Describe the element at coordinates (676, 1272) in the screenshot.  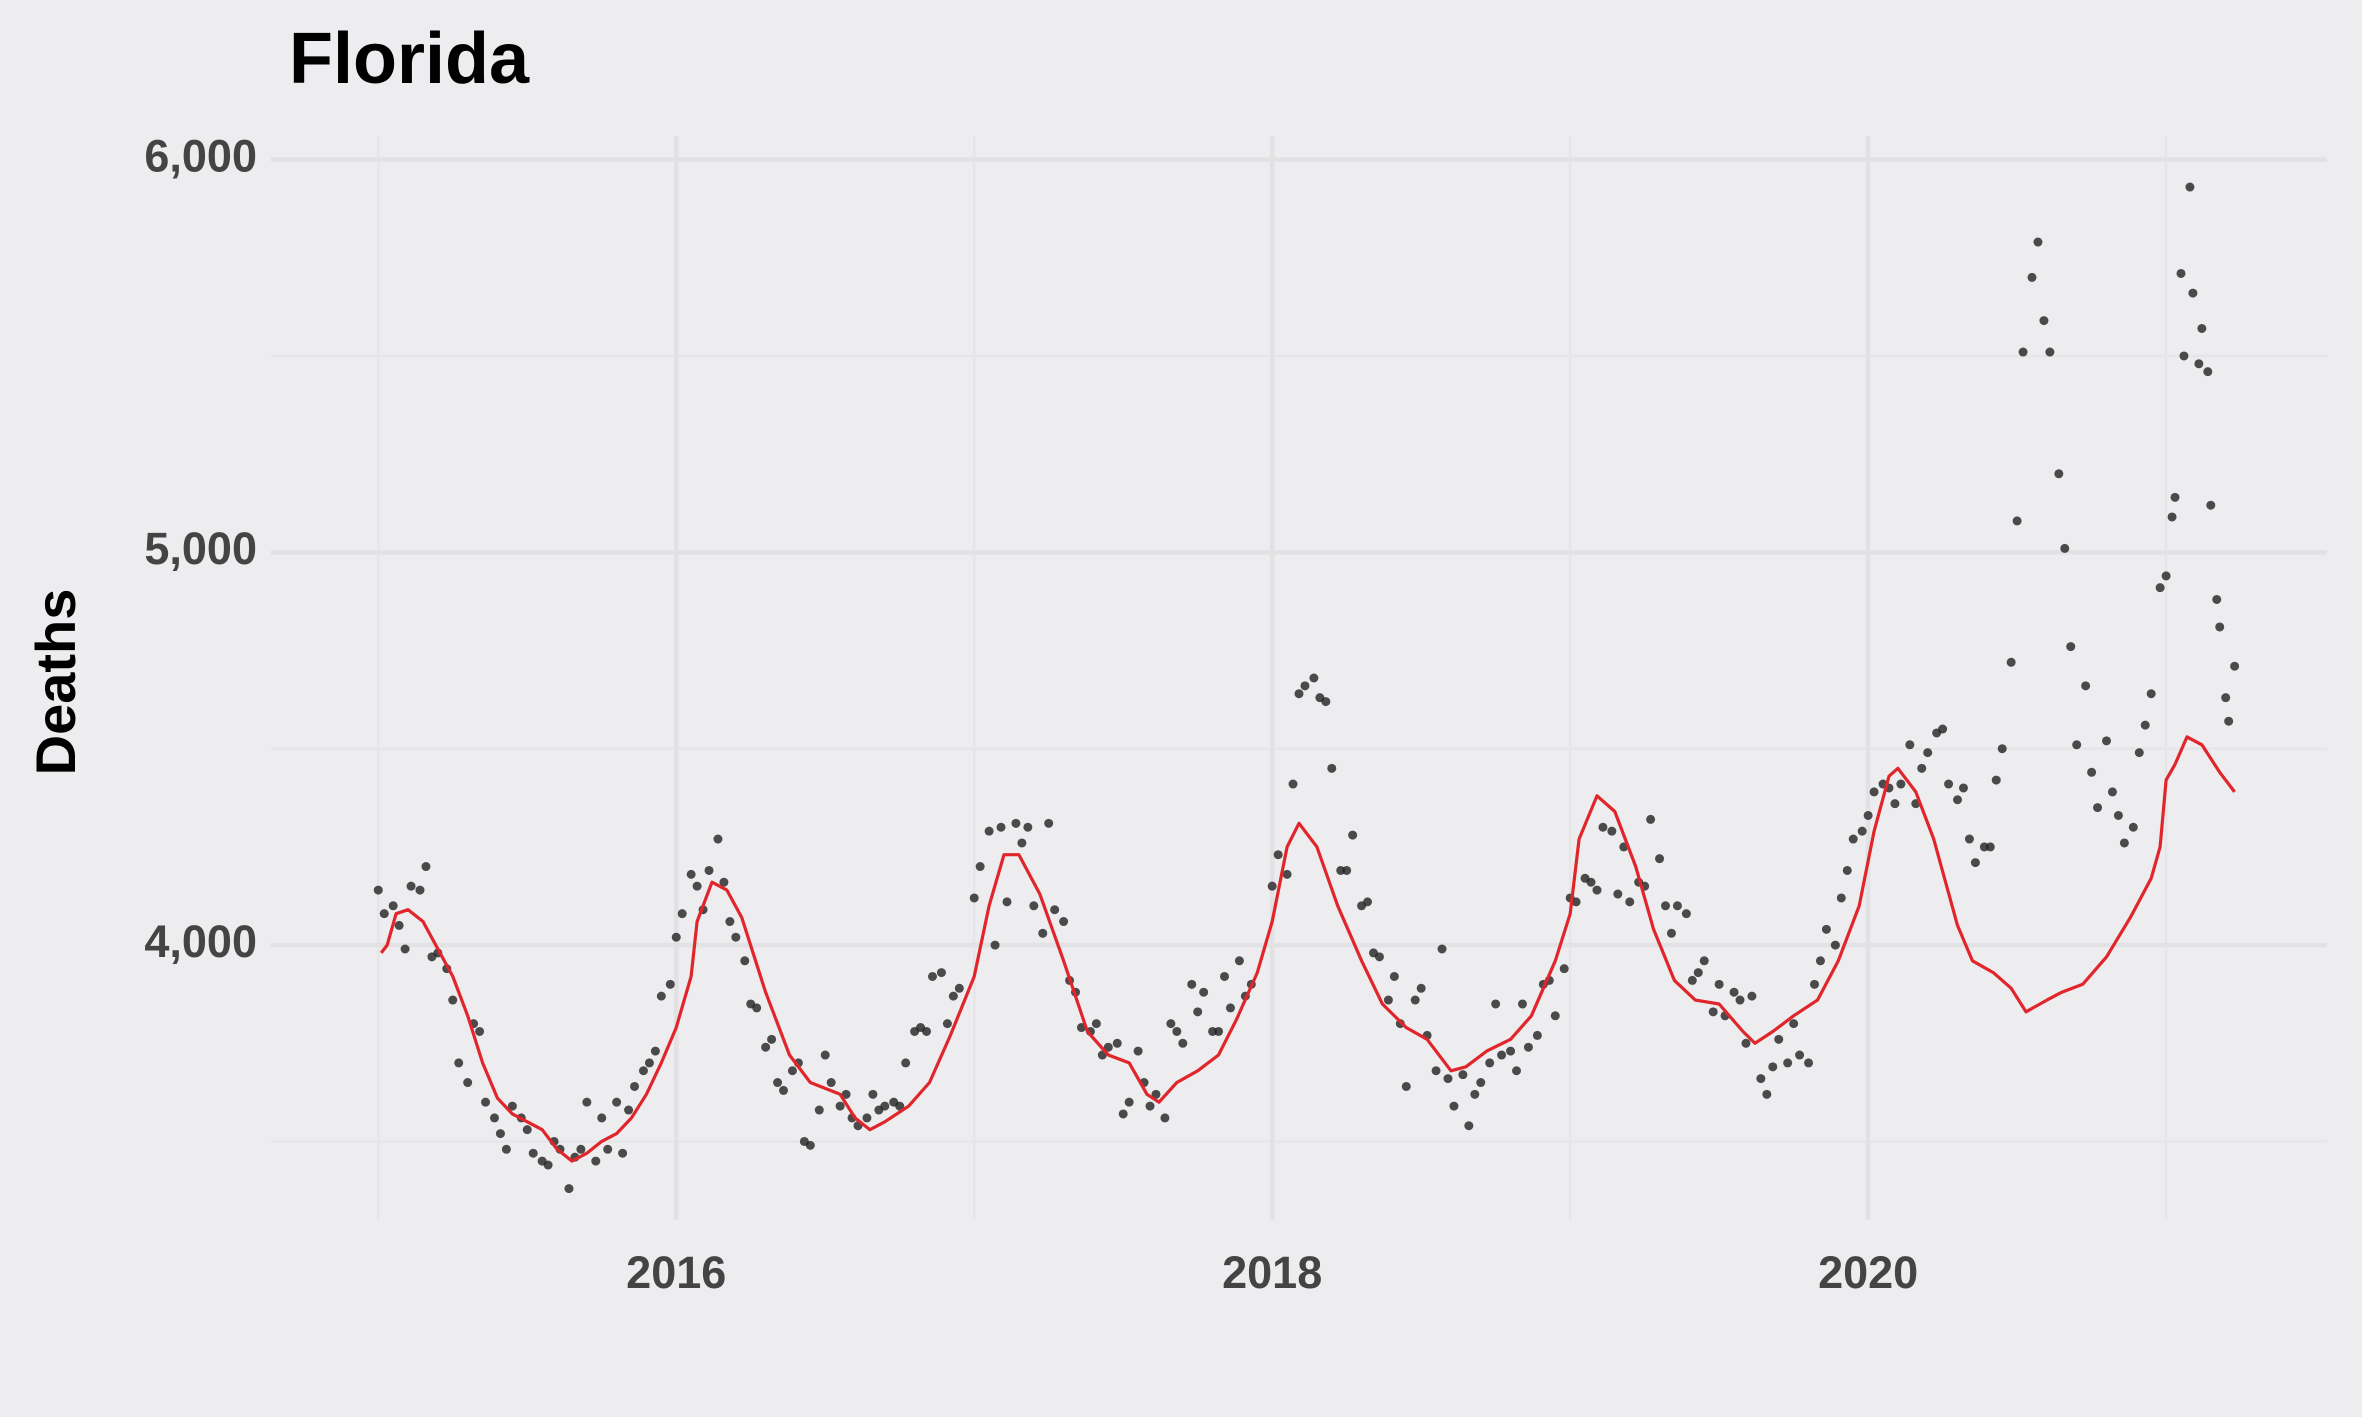
I see `x-tick-label: 2016` at that location.